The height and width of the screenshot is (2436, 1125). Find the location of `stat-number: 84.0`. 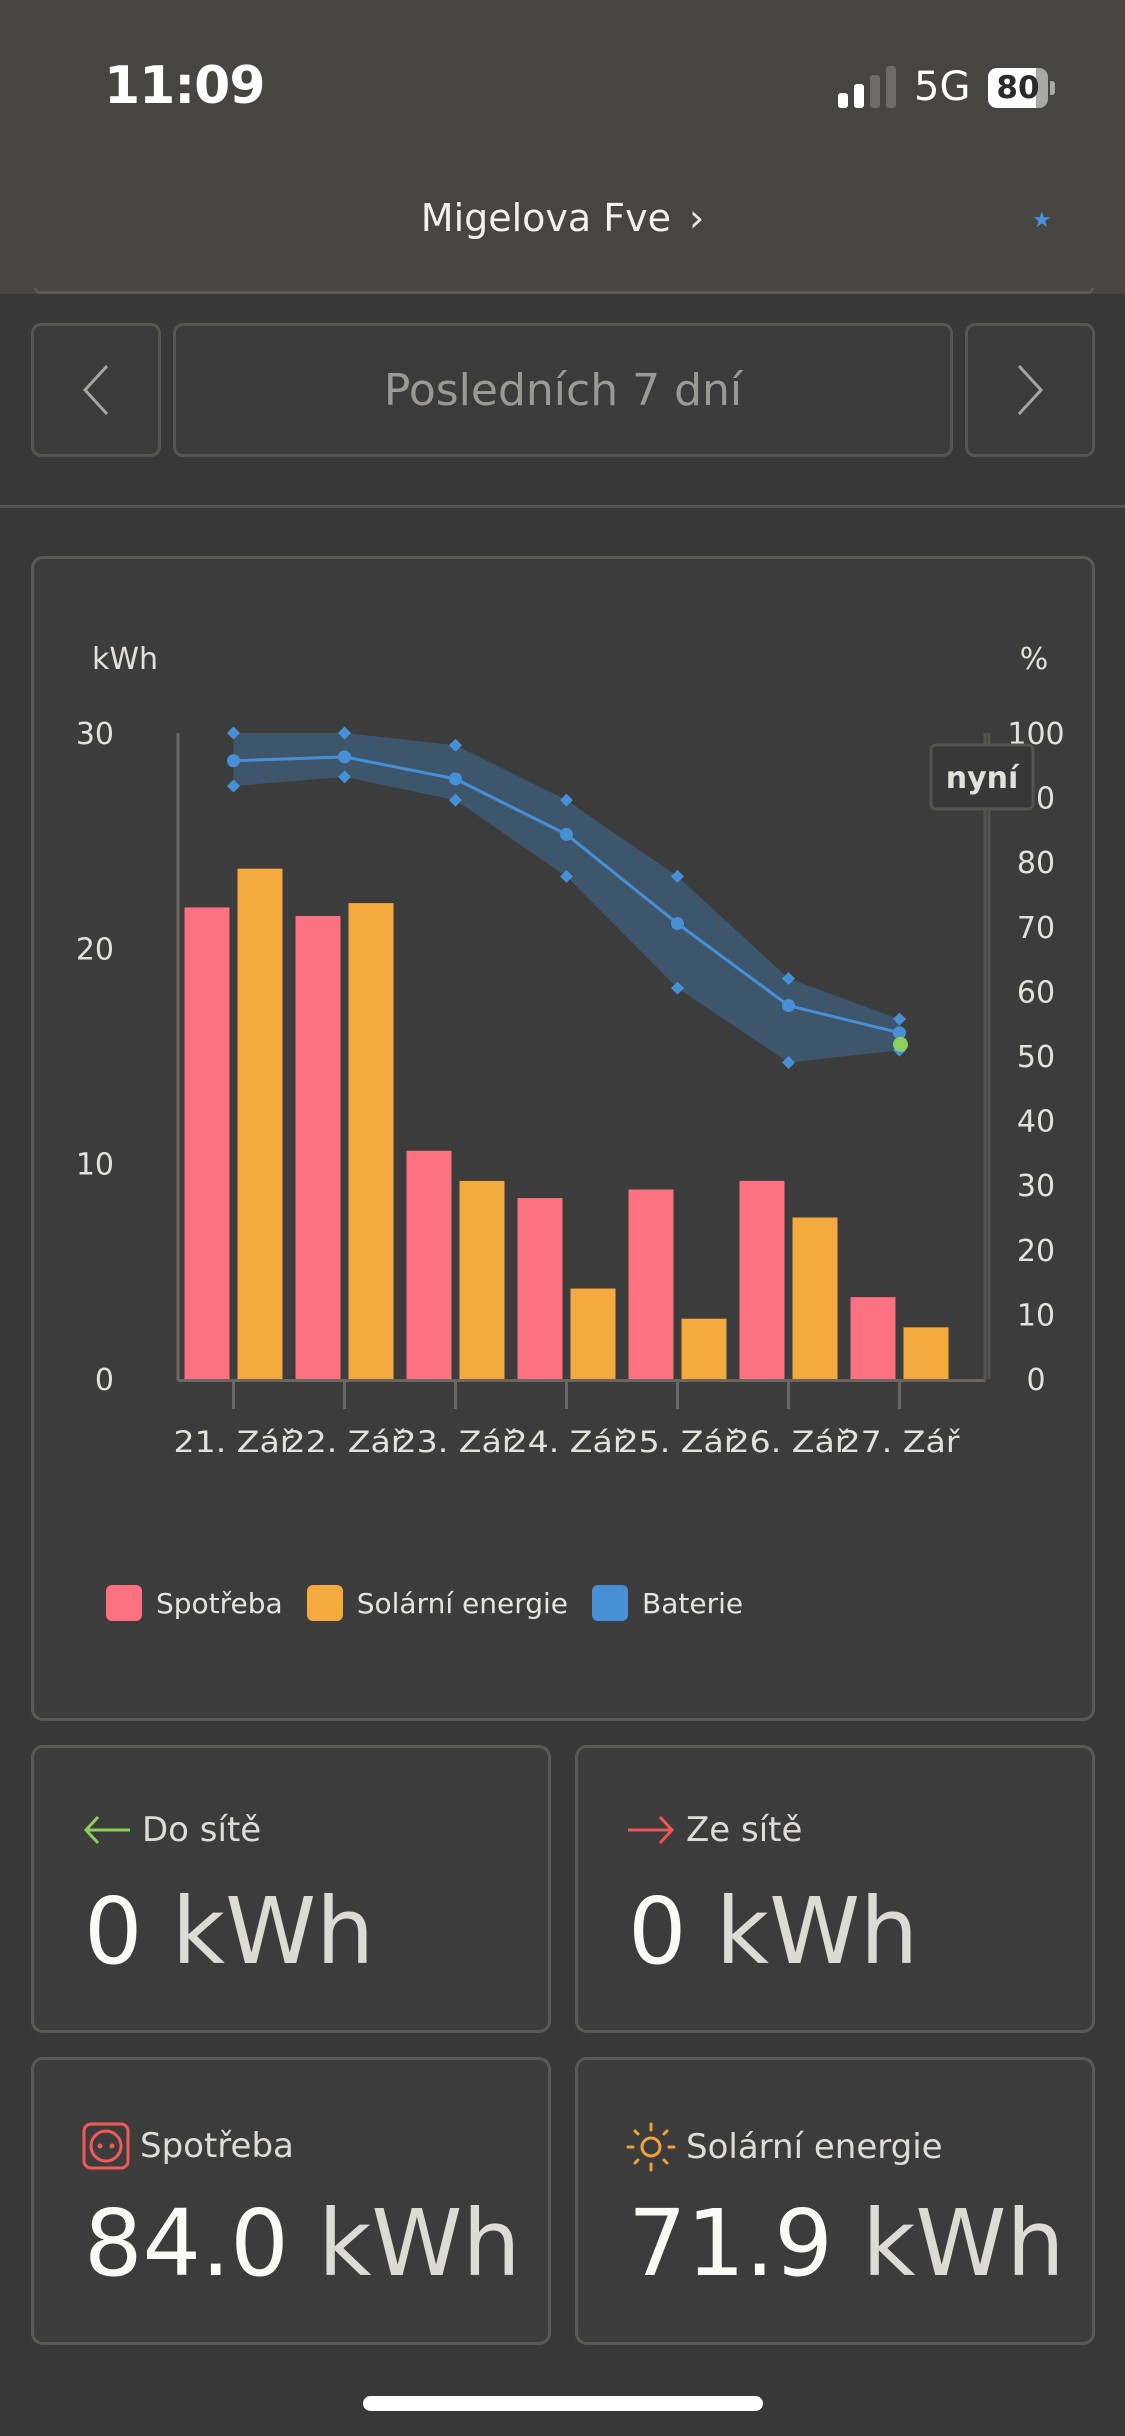

stat-number: 84.0 is located at coordinates (186, 2243).